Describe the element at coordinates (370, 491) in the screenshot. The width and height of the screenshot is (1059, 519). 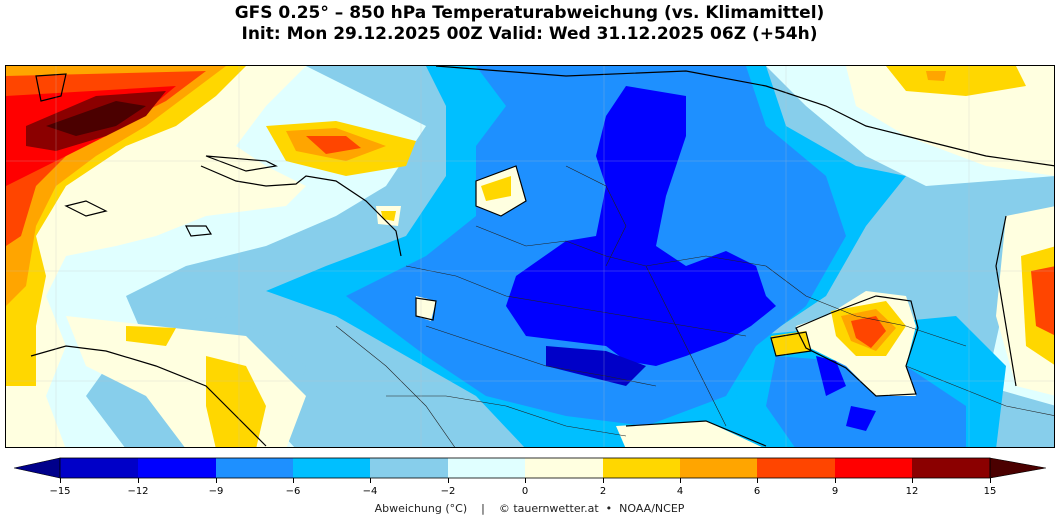
I see `tick-label: −4` at that location.